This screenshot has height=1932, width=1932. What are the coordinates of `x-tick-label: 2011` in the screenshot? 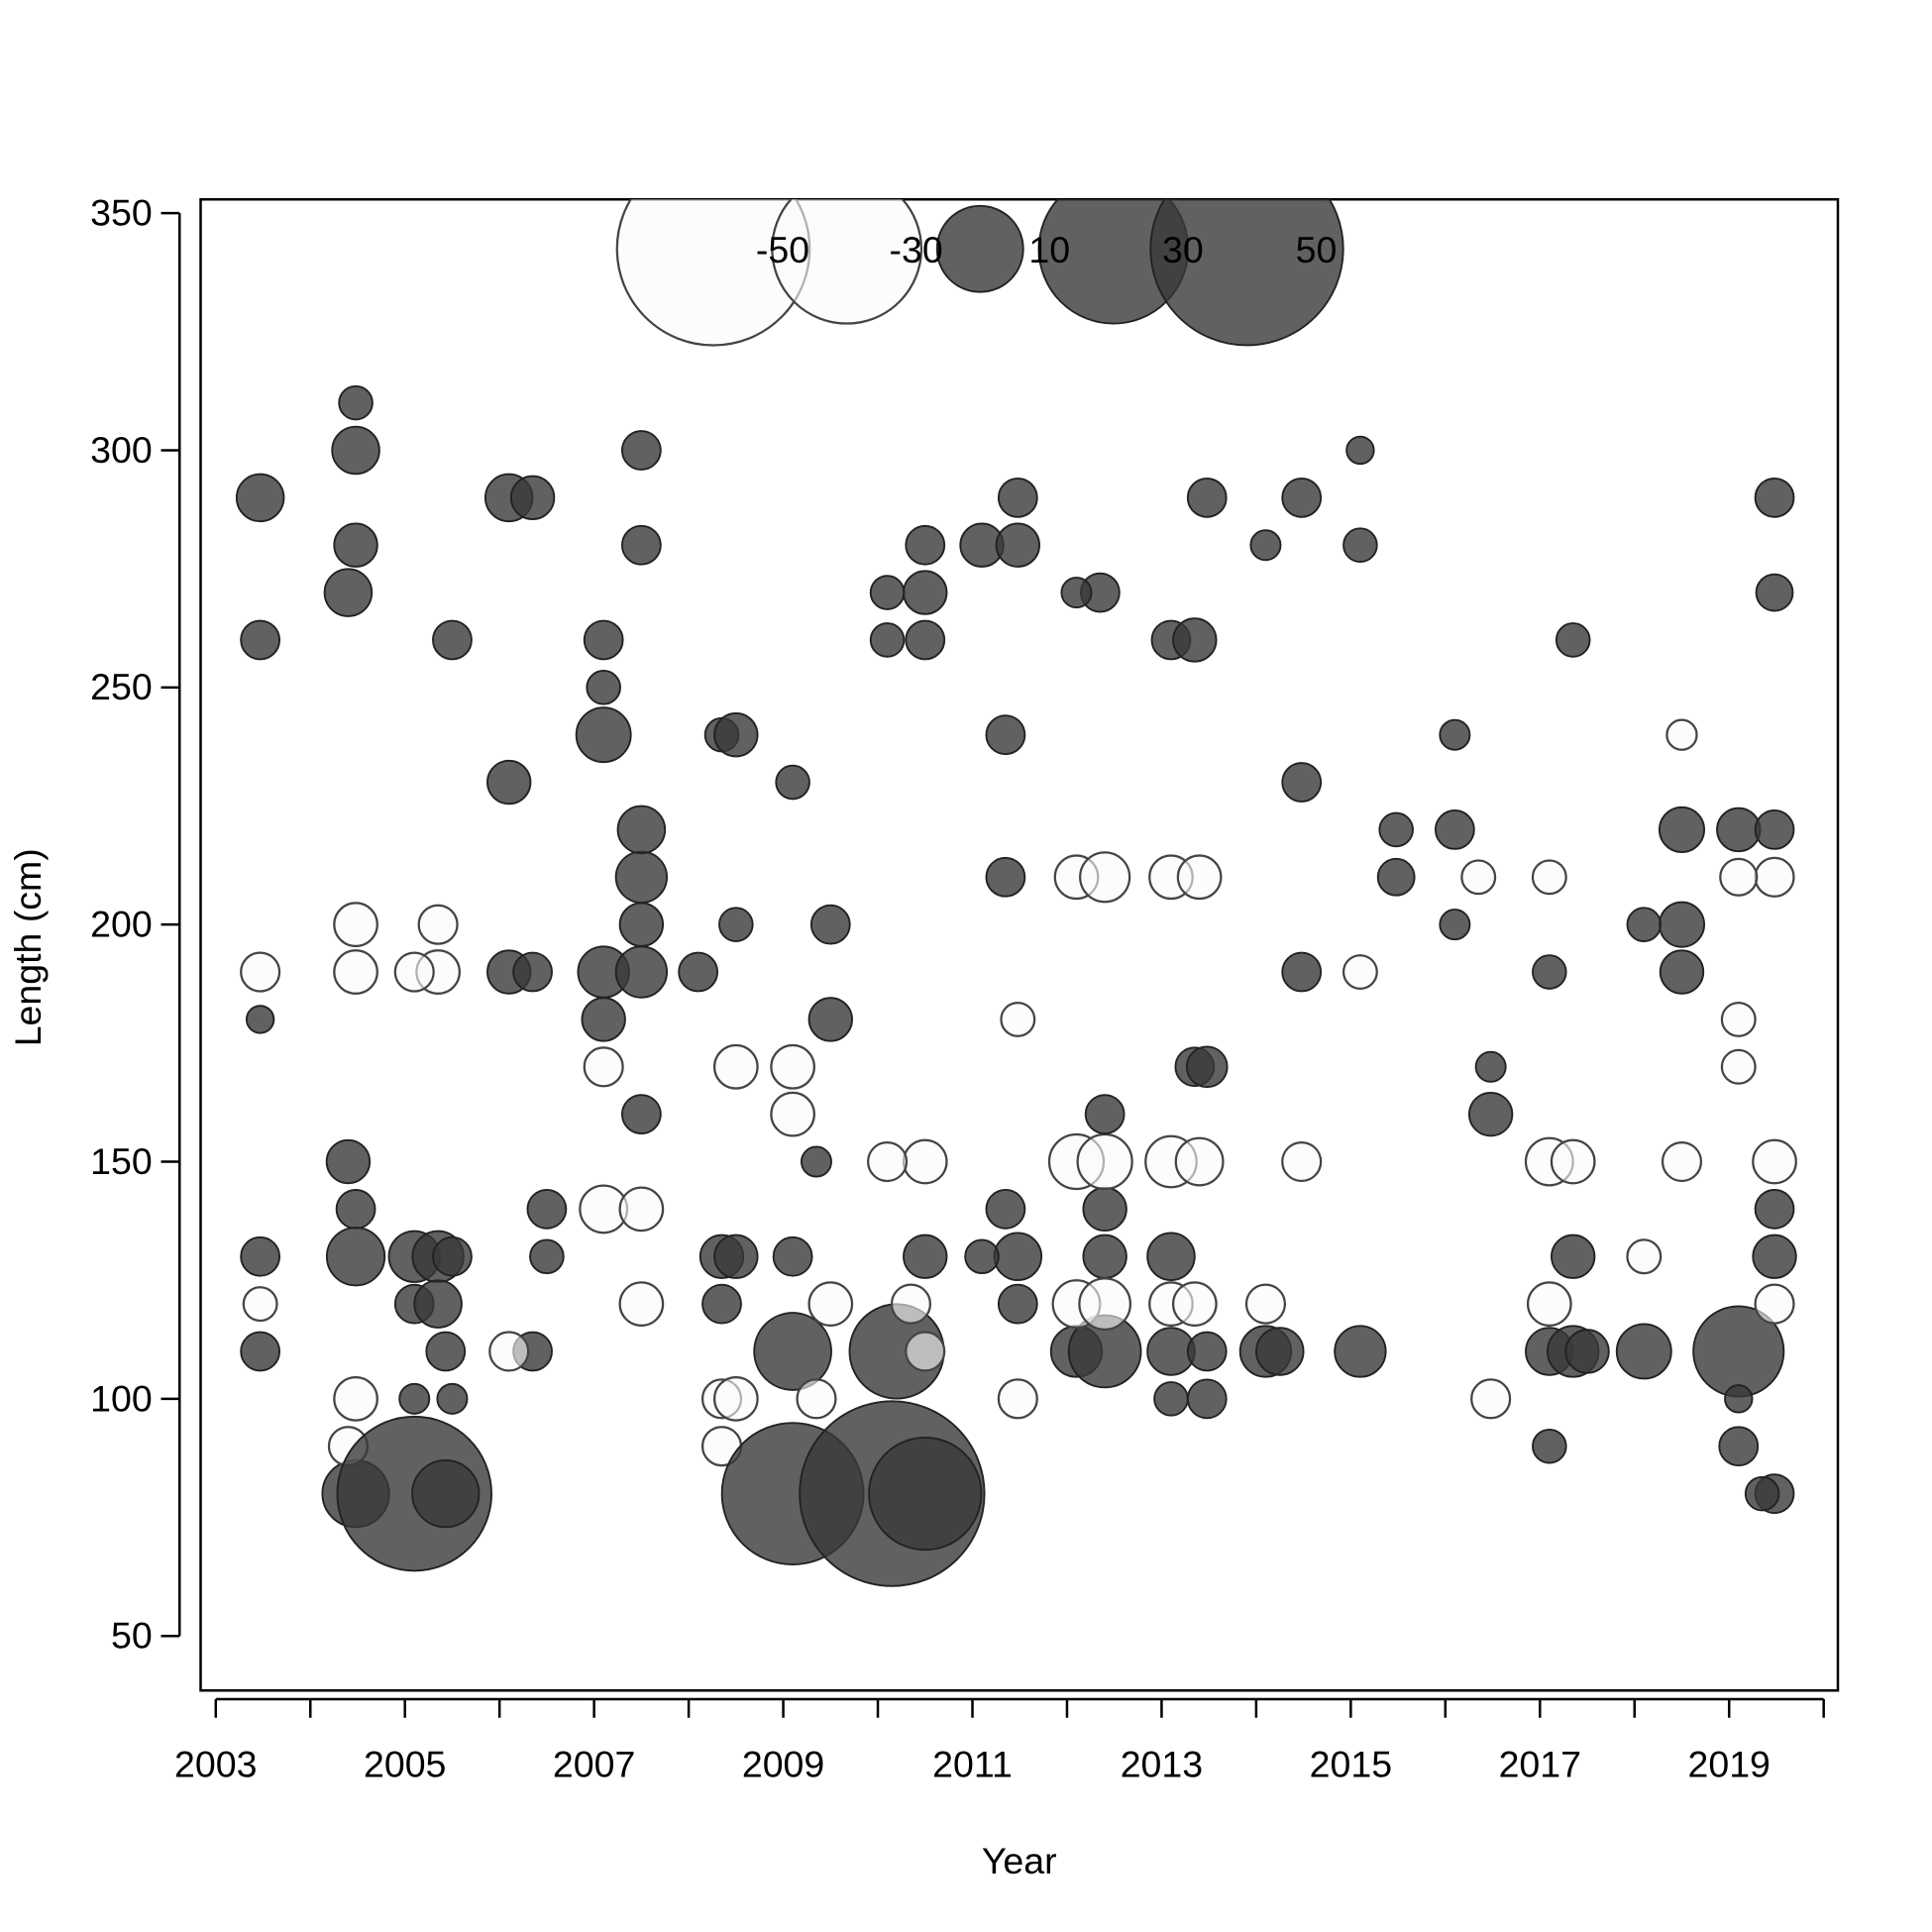 It's located at (973, 1765).